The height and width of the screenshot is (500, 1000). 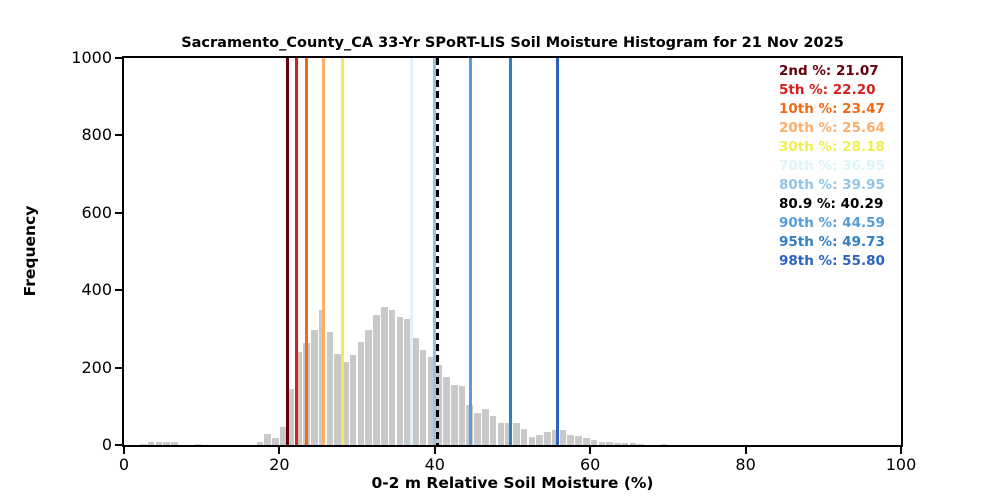 I want to click on y-axis-label: Frequency, so click(x=30, y=251).